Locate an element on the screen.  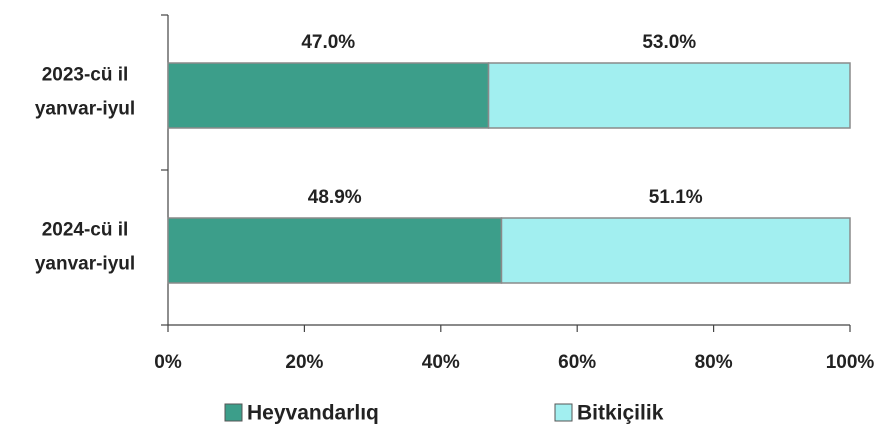
data-label: 51.1% is located at coordinates (676, 197).